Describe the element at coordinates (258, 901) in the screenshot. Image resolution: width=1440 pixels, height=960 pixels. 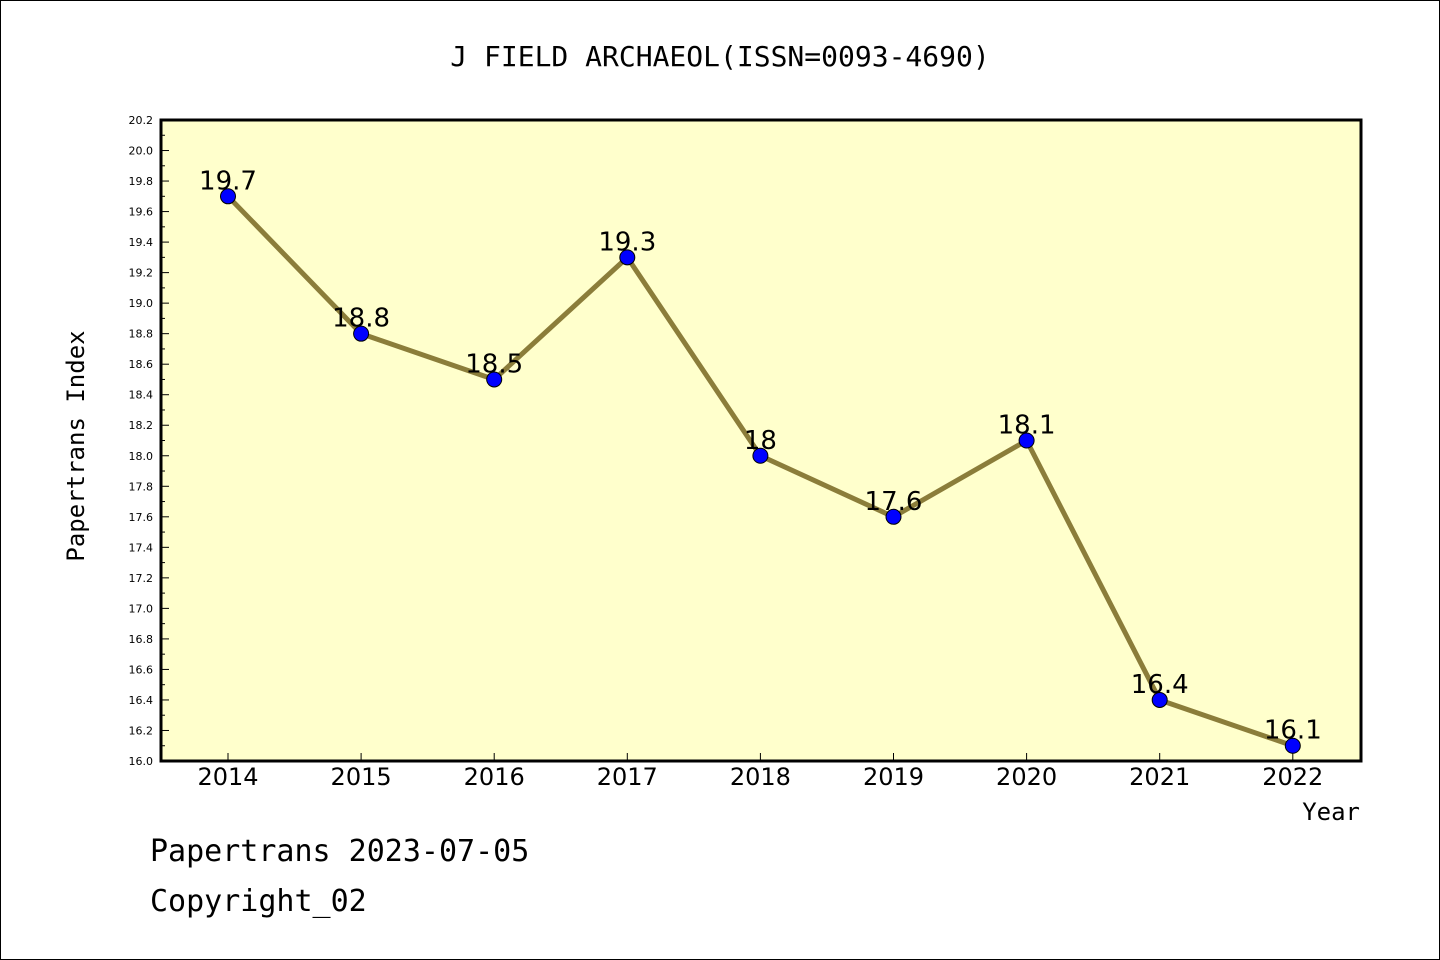
I see `footer-copyright: Copyright_02` at that location.